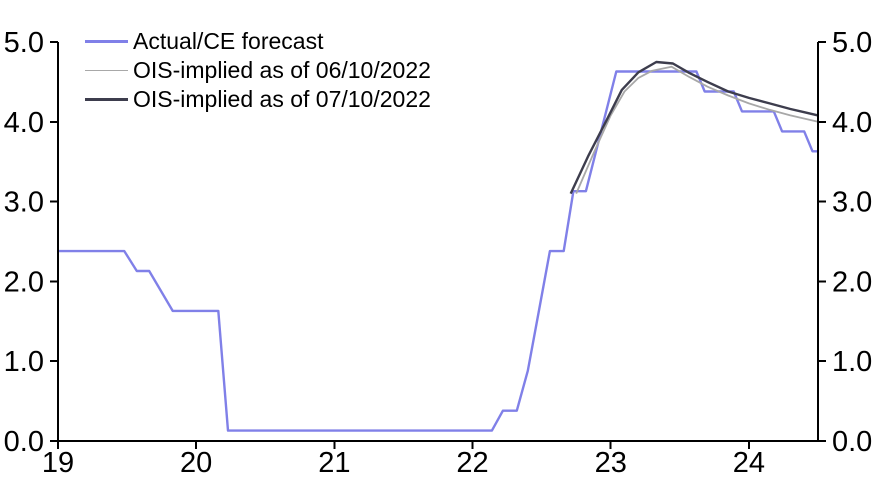 This screenshot has height=486, width=876. I want to click on x-tick-label: 21, so click(334, 463).